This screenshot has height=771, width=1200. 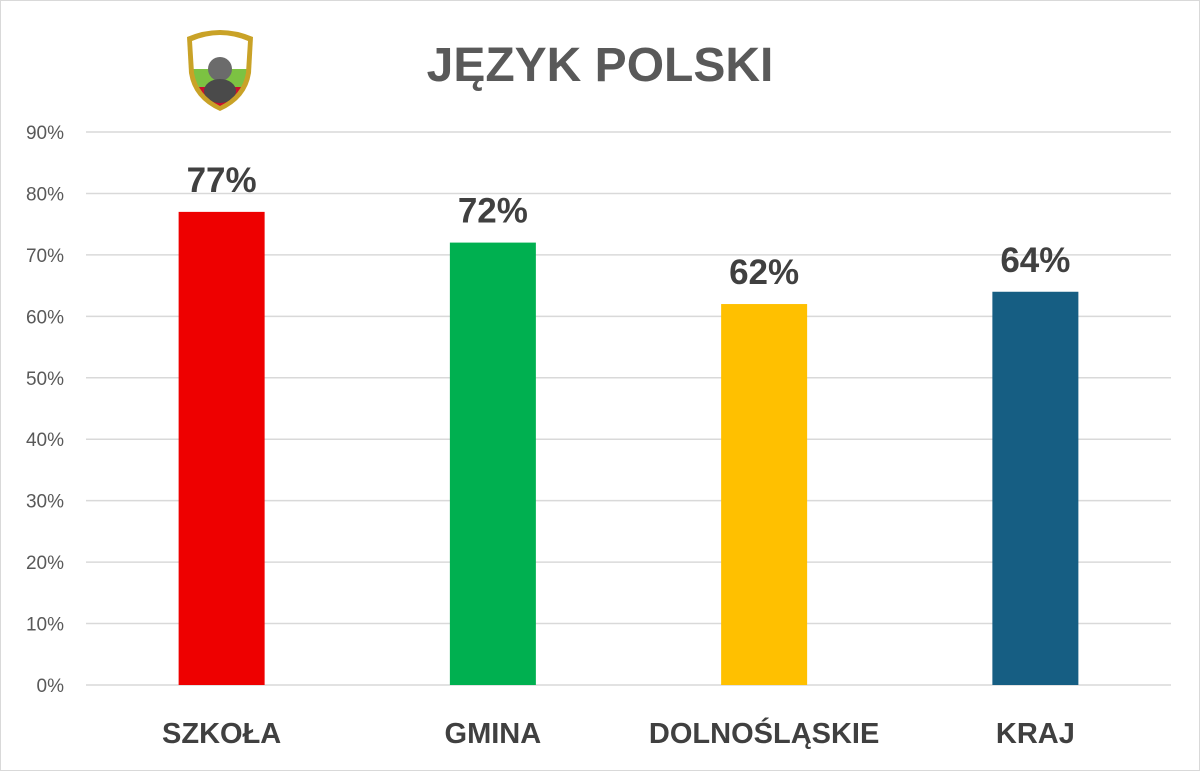 I want to click on y-tick-label: 80%, so click(x=45, y=194).